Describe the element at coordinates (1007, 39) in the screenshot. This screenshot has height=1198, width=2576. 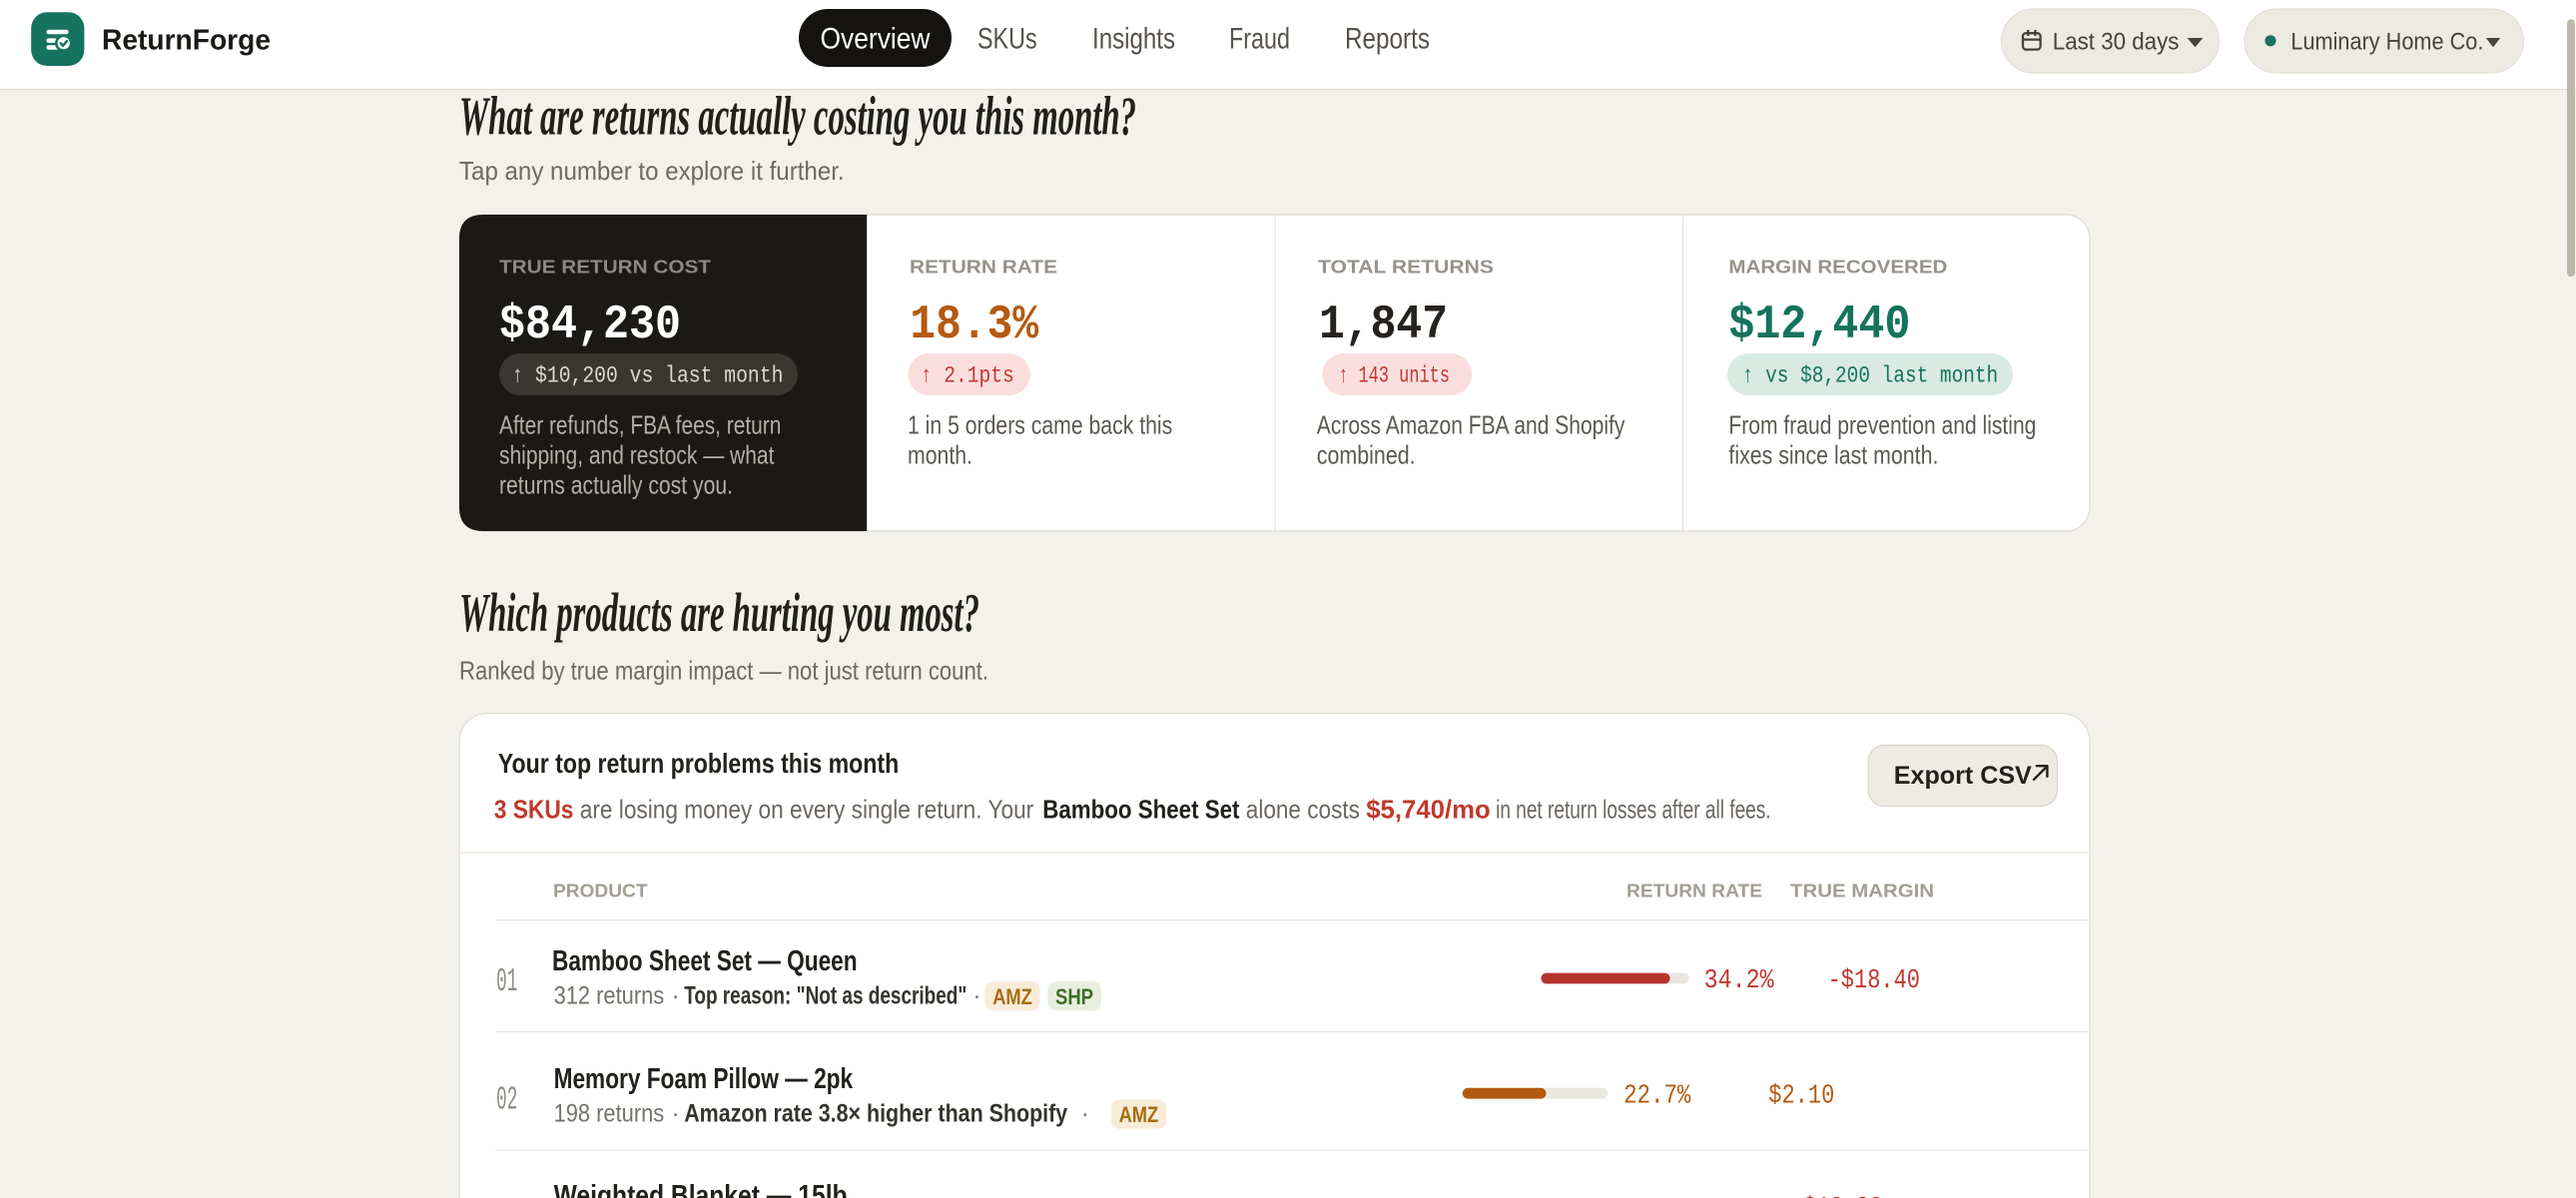
I see `svg-text: SKUs` at that location.